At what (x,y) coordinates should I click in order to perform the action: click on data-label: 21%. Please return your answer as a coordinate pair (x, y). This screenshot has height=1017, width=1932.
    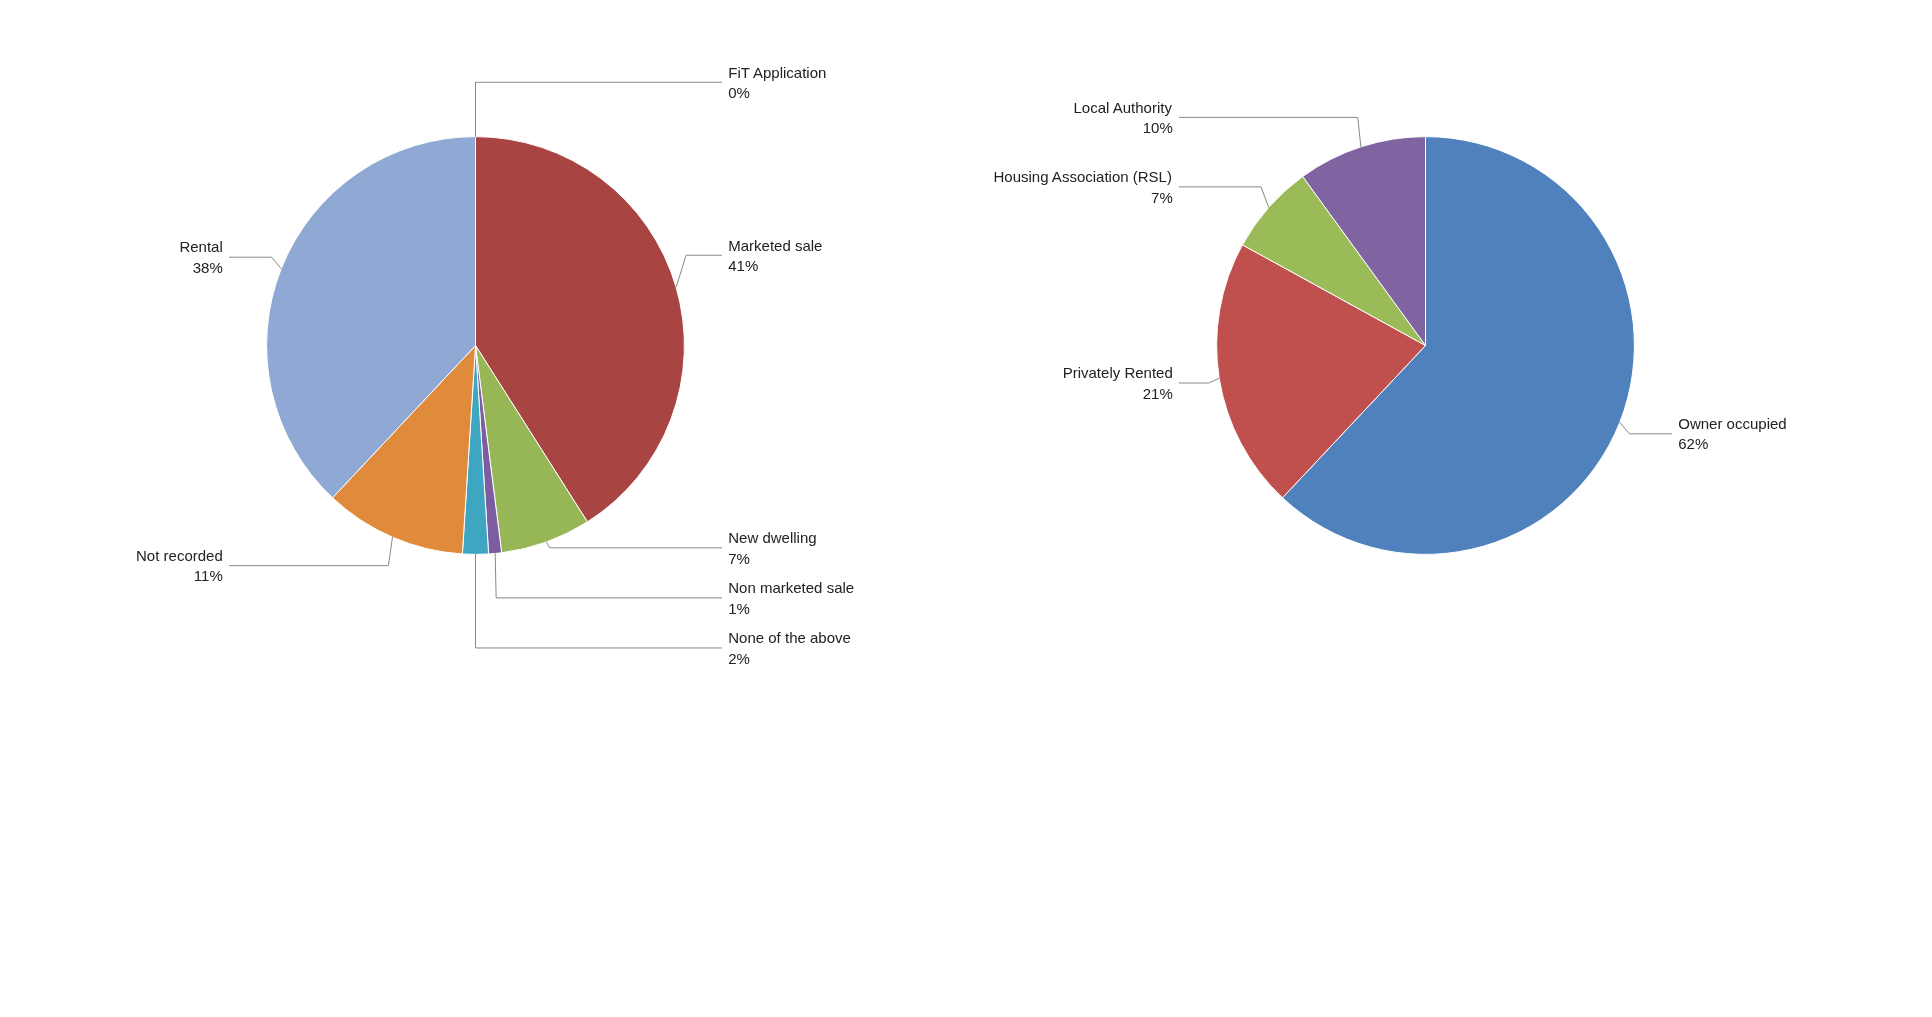
    Looking at the image, I should click on (1157, 393).